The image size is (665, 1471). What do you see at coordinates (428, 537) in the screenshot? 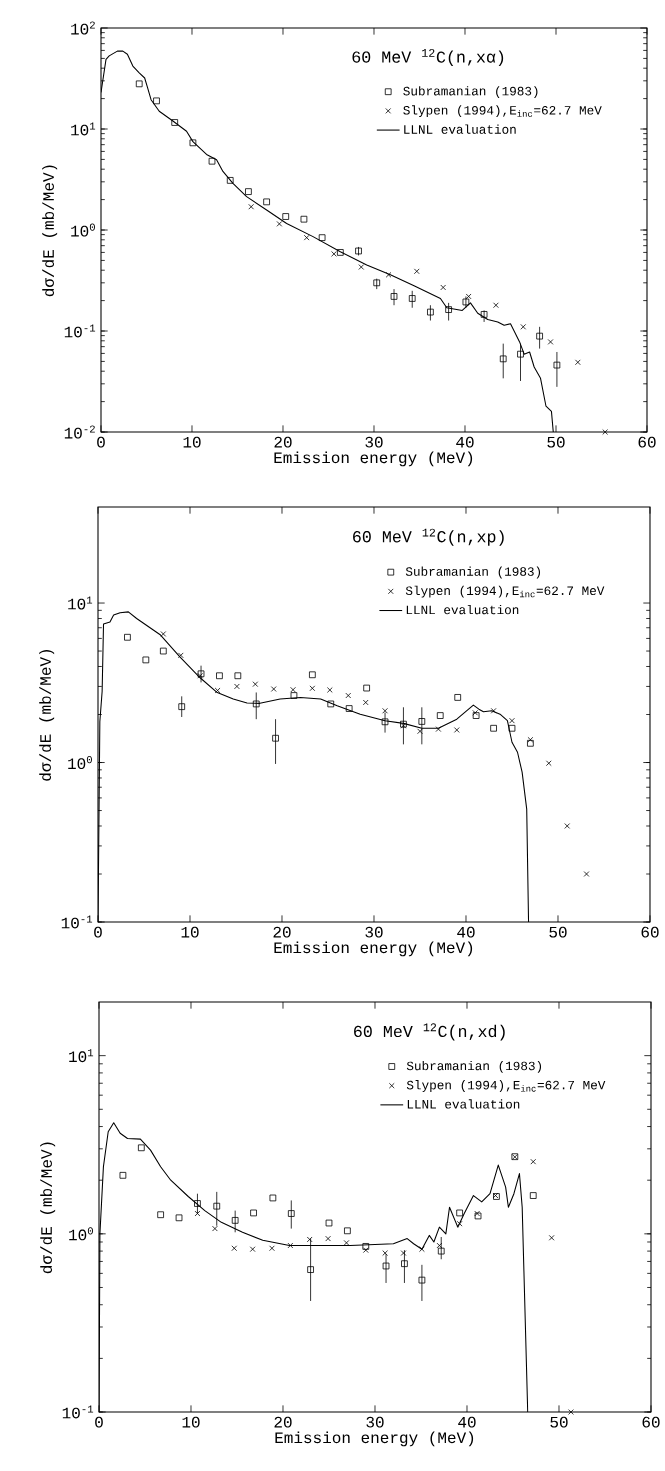
I see `text: 60 MeV $^{12}$C(n,xp)` at bounding box center [428, 537].